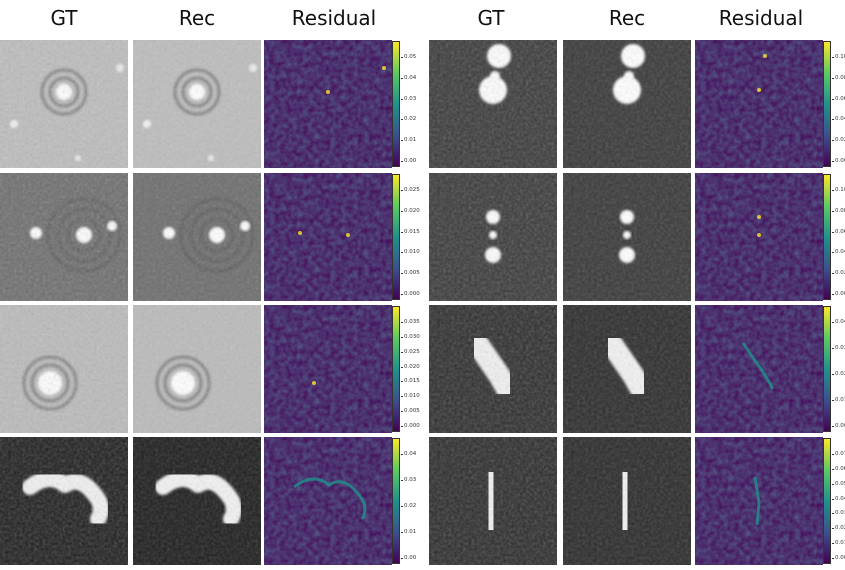  Describe the element at coordinates (410, 322) in the screenshot. I see `colorbar-tick-label: 0.035` at that location.